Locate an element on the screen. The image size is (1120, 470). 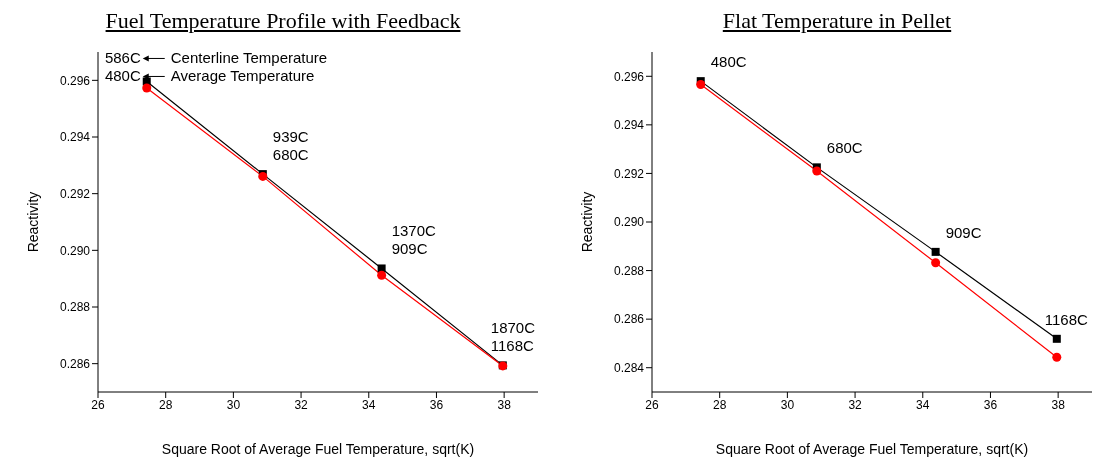
chart-title: Flat Temperature in Pellet is located at coordinates (837, 21).